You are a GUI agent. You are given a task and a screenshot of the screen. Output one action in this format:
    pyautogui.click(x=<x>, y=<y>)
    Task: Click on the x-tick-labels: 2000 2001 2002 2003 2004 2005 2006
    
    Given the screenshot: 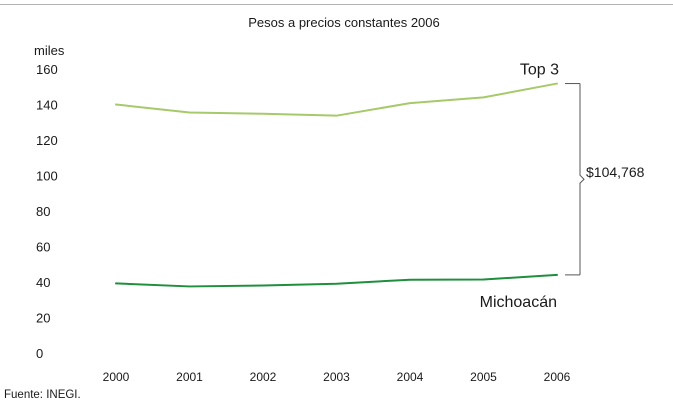 What is the action you would take?
    pyautogui.click(x=337, y=377)
    